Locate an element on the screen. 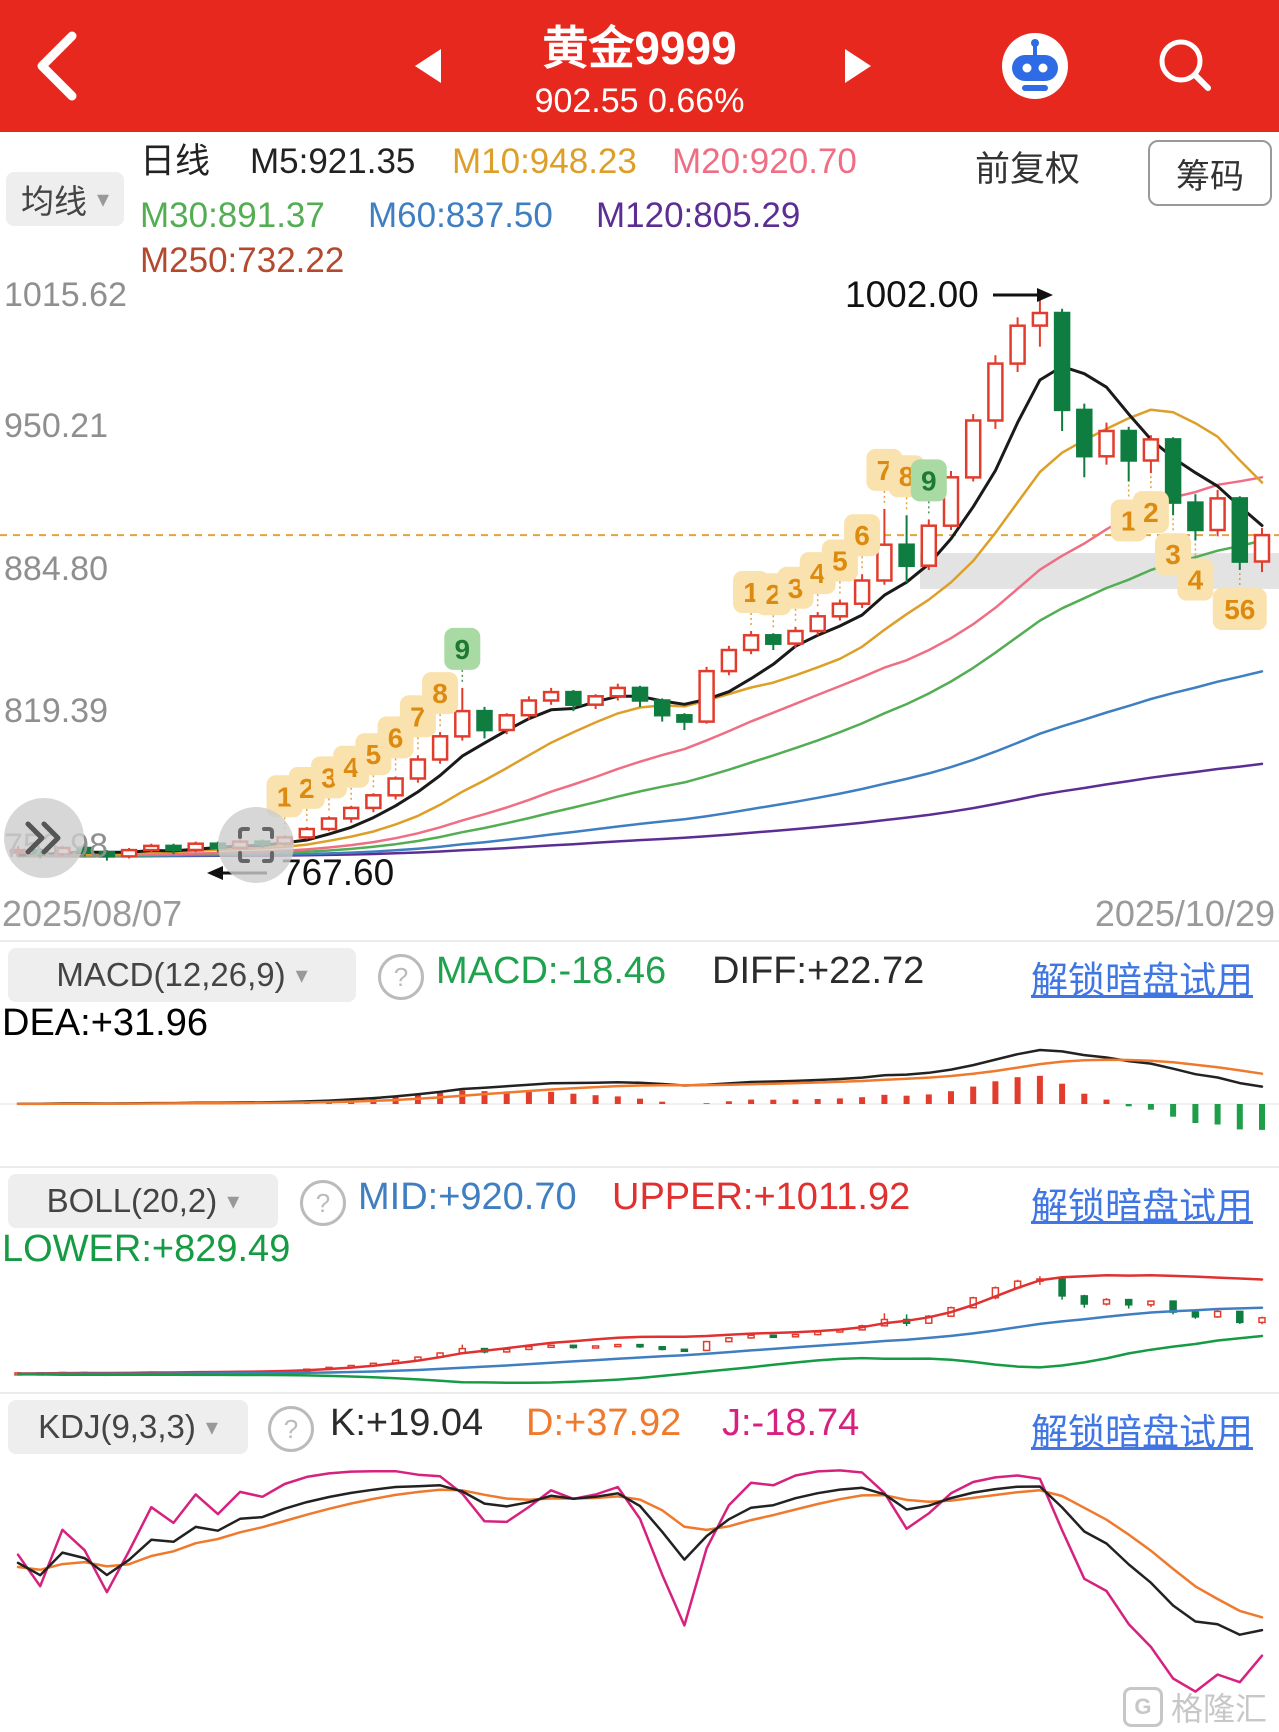 The width and height of the screenshot is (1279, 1732). boll-selector-dropdown: BOLL(20,2) ▾ is located at coordinates (143, 1201).